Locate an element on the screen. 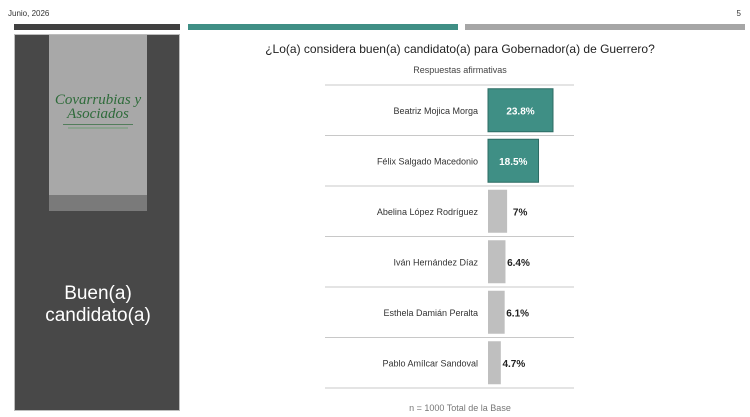 This screenshot has width=750, height=417. category-label: Félix Salgado Macedonio is located at coordinates (427, 161).